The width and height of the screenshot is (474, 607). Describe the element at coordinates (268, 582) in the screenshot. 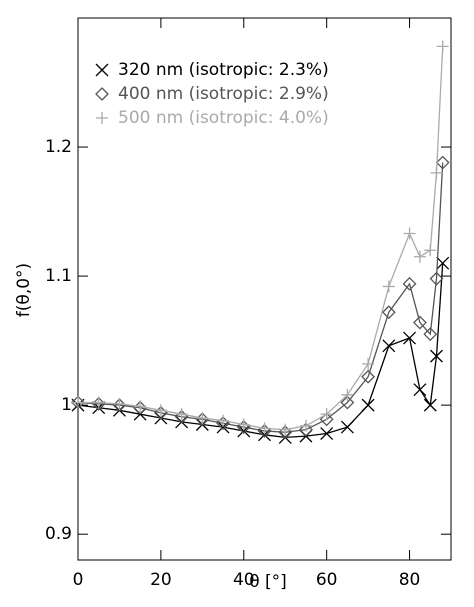

I see `x-axis-label: θ [°]` at that location.